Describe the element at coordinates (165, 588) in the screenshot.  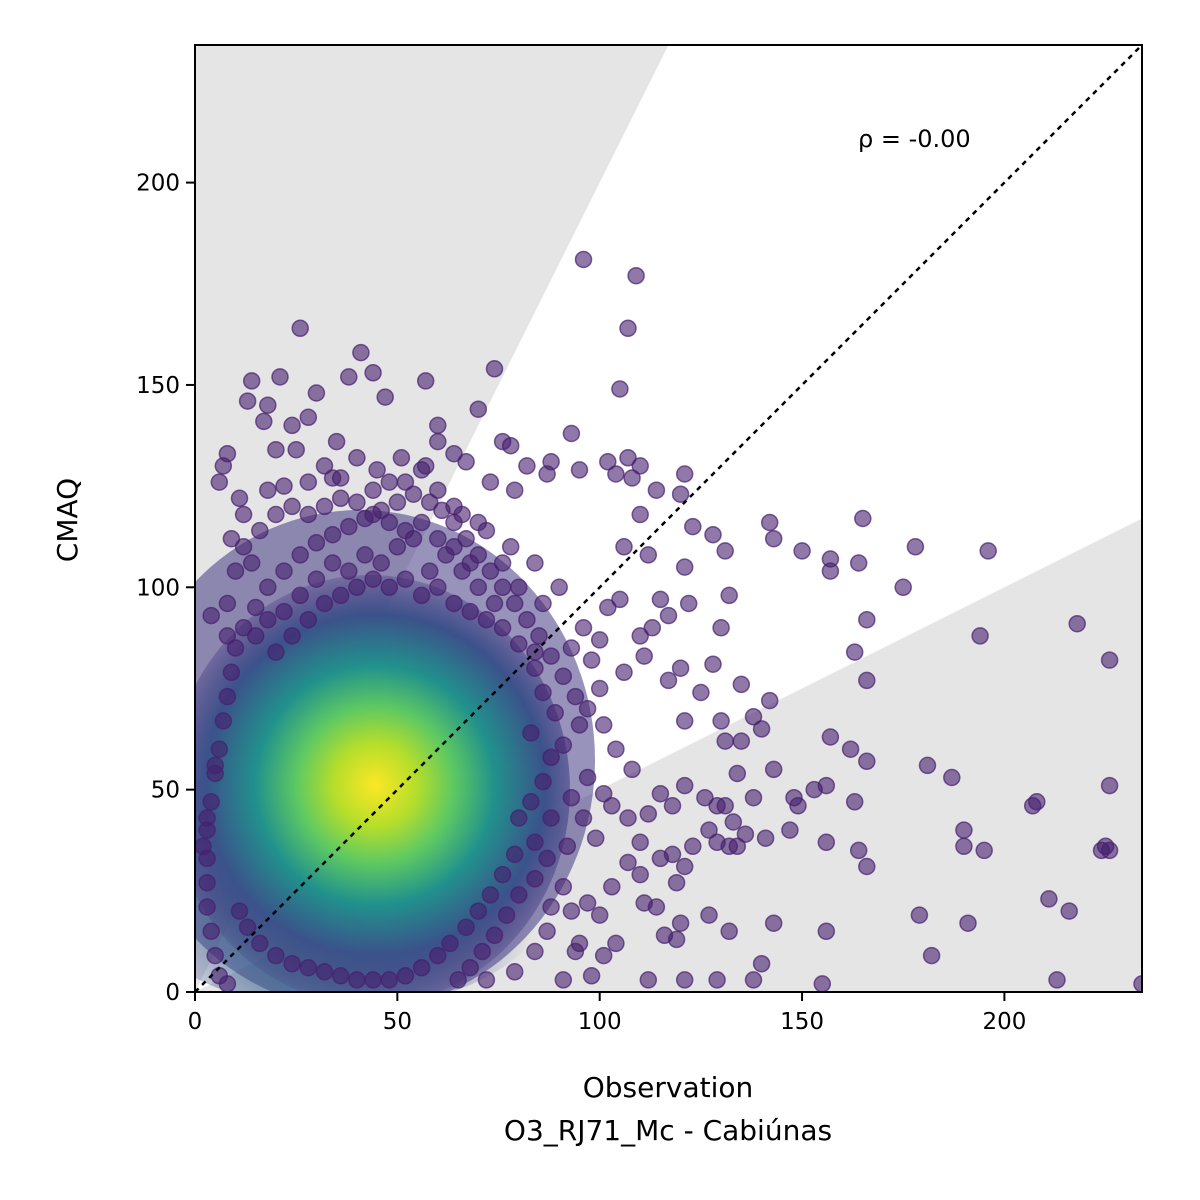
I see `y-axis-ticks: 0 50 100 150 200` at that location.